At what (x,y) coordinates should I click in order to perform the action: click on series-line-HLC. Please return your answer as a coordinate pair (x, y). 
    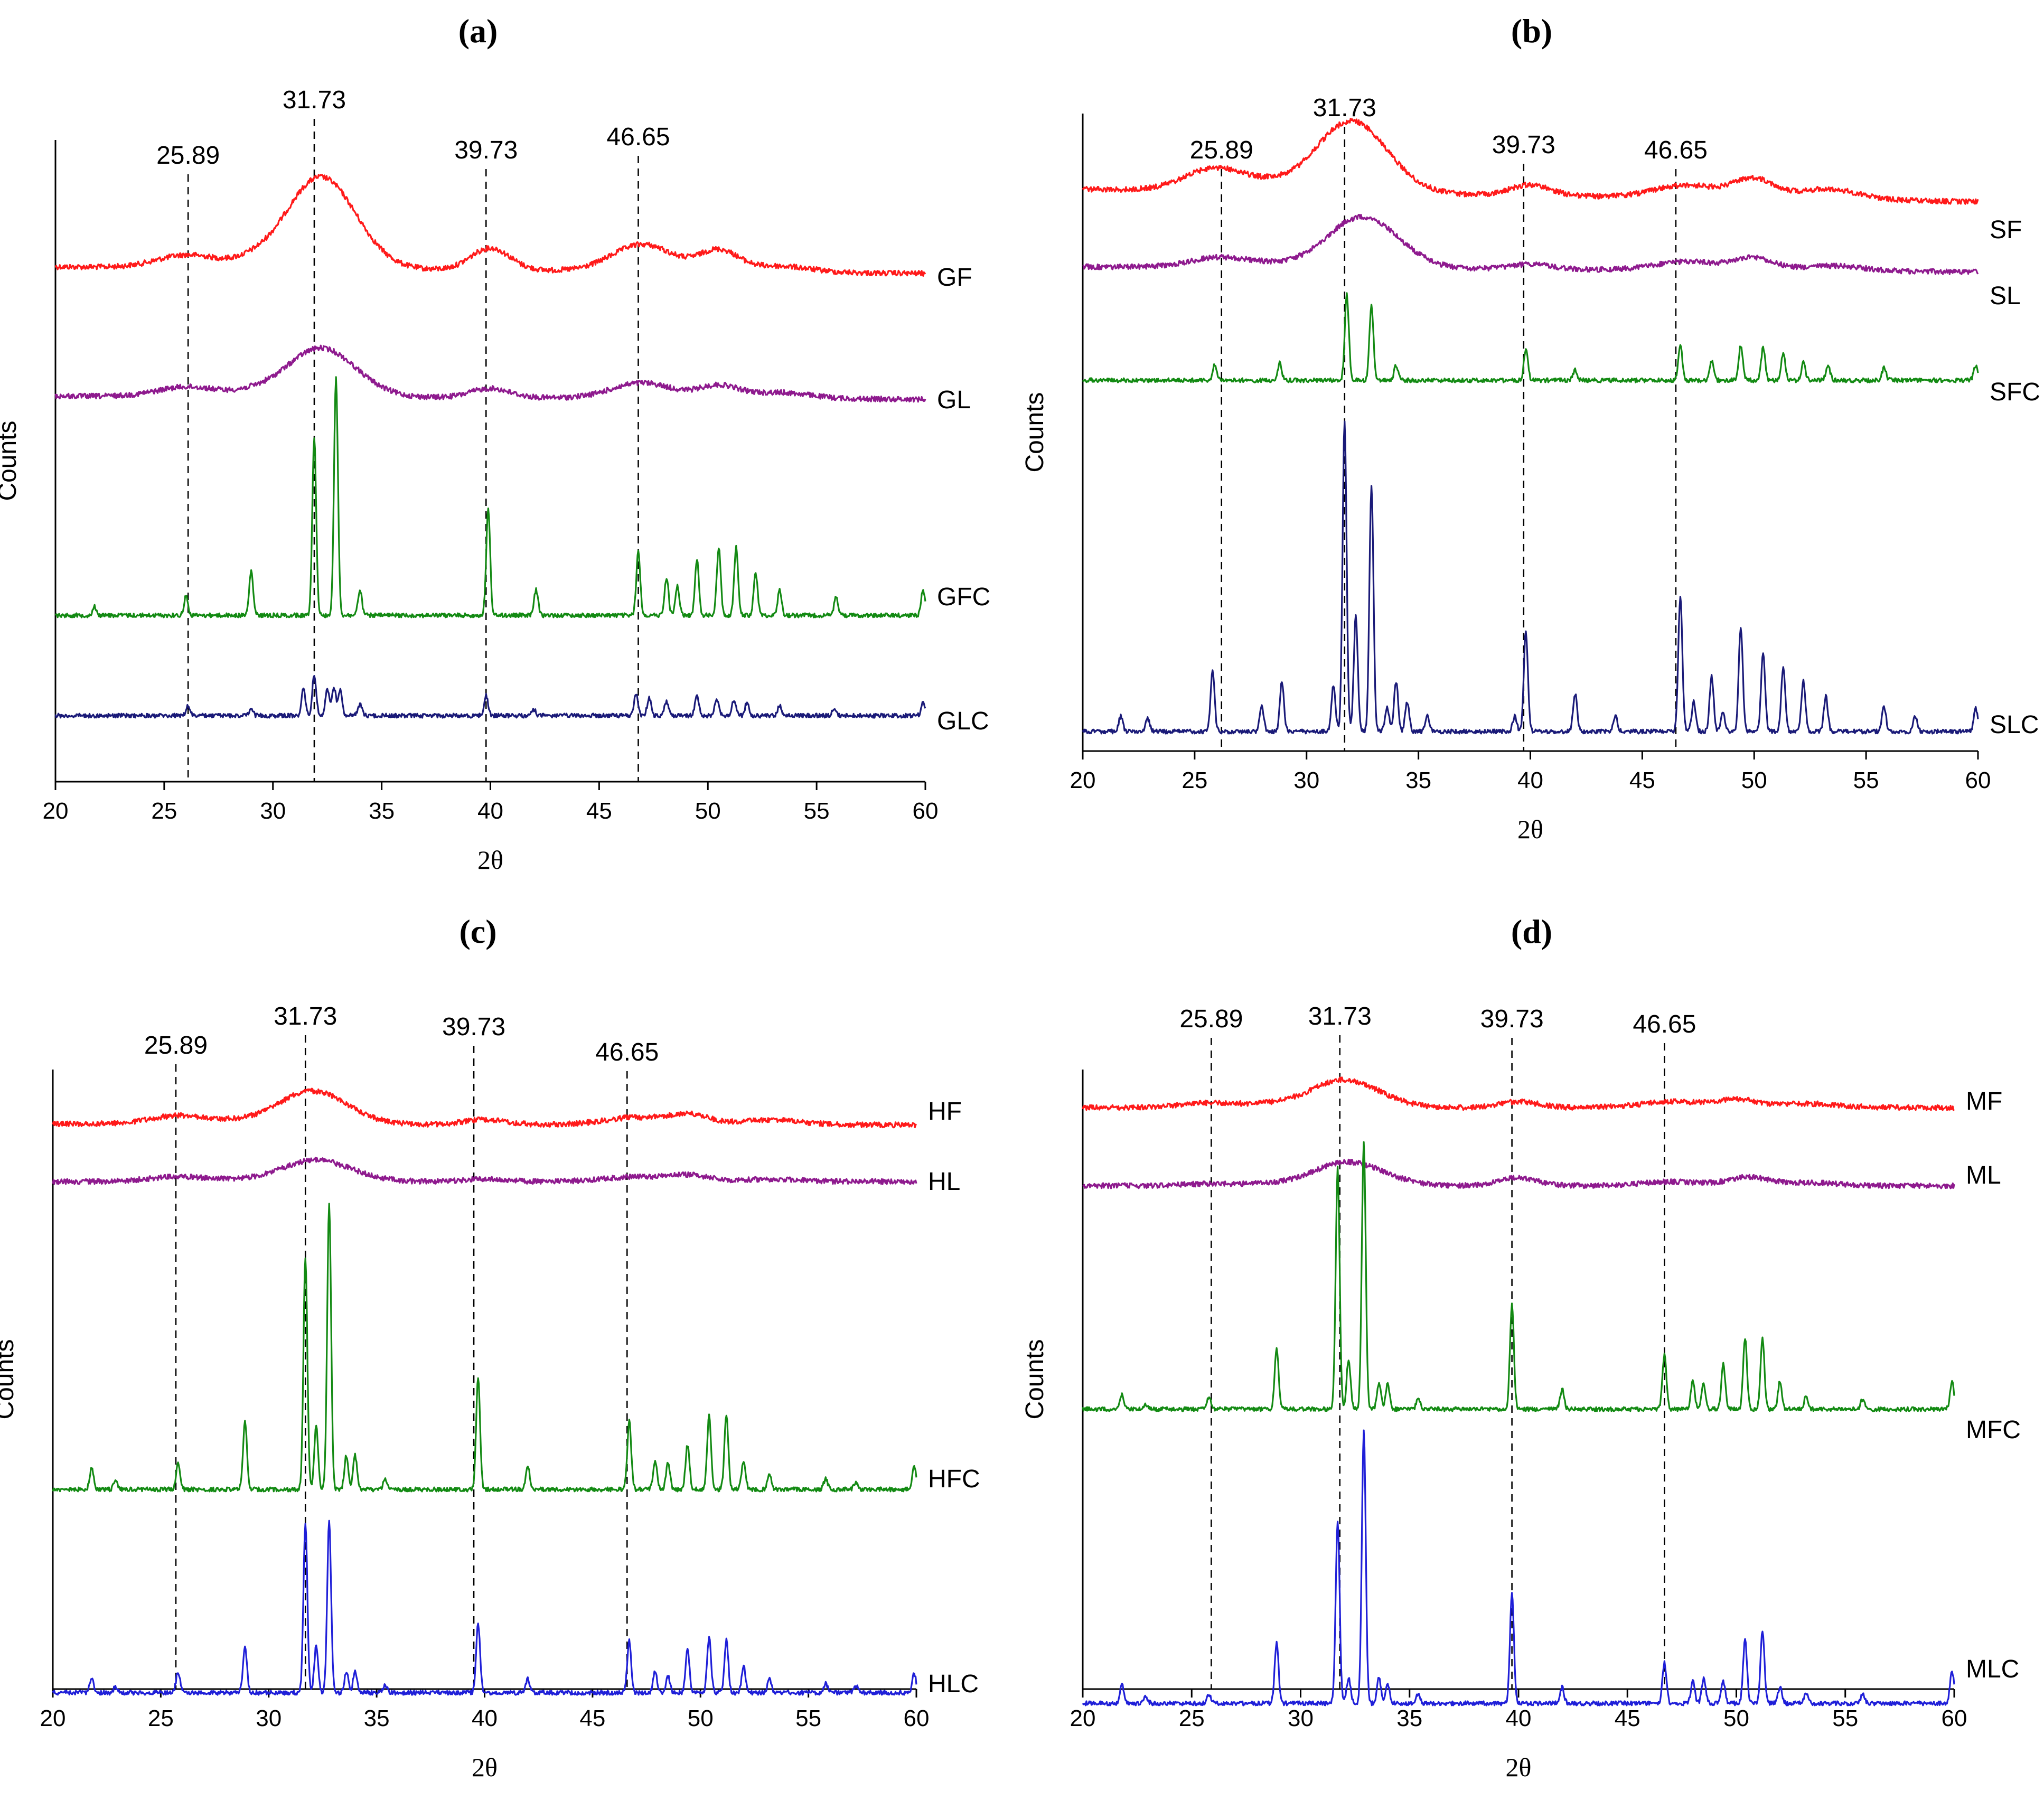
    Looking at the image, I should click on (484, 1608).